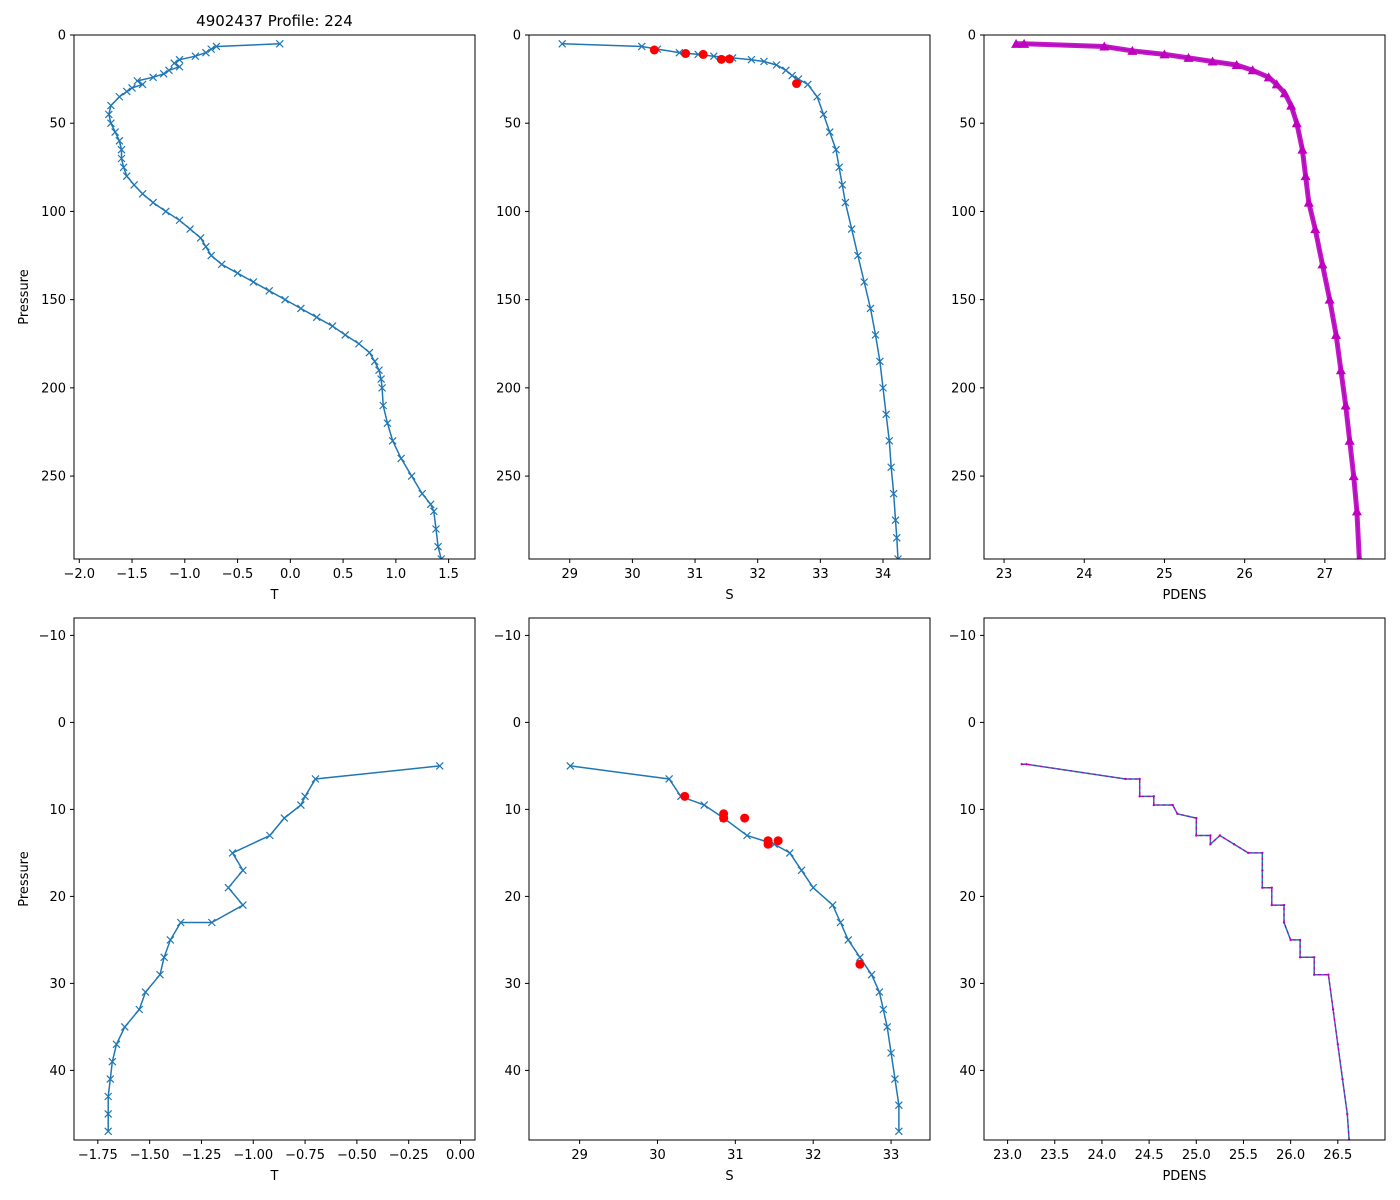 This screenshot has width=1400, height=1200. What do you see at coordinates (1243, 1155) in the screenshot?
I see `x-tick-label: 25.5` at bounding box center [1243, 1155].